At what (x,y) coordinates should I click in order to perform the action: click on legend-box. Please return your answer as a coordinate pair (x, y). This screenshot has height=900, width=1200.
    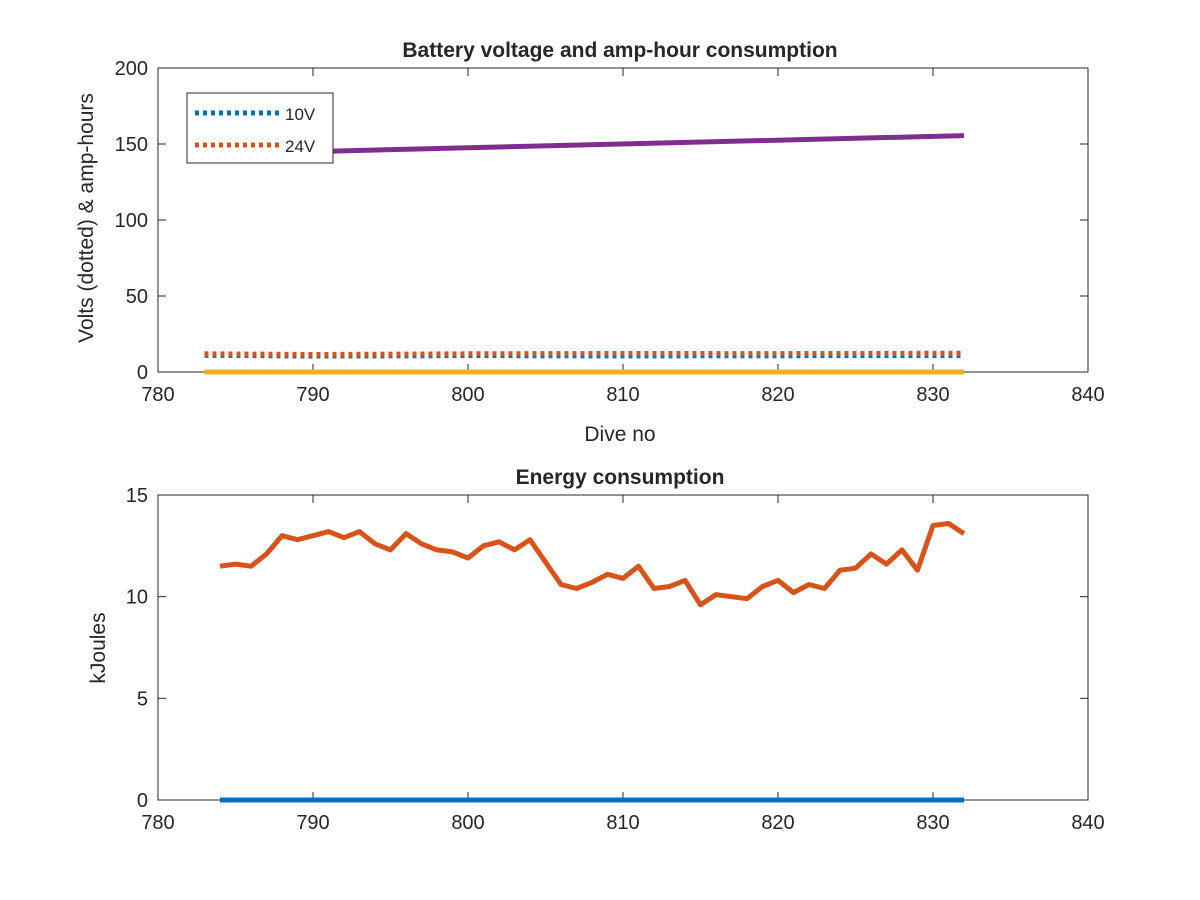
    Looking at the image, I should click on (260, 128).